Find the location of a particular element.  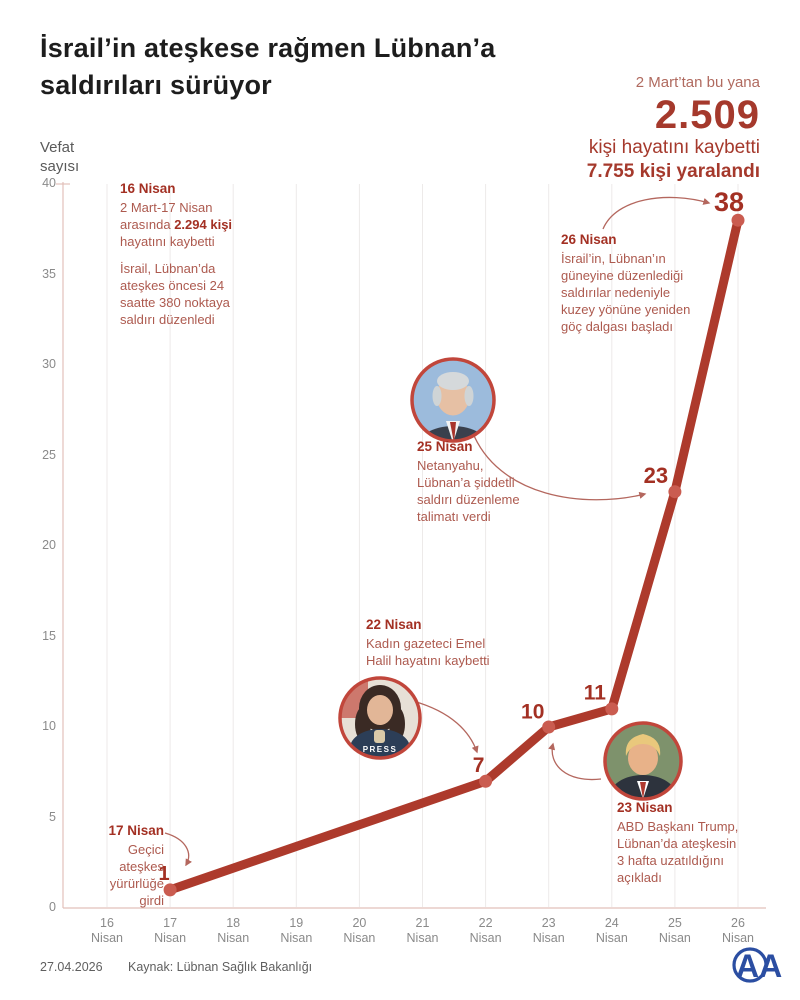

annotation-apr16-date: 16 Nisan is located at coordinates (148, 188).